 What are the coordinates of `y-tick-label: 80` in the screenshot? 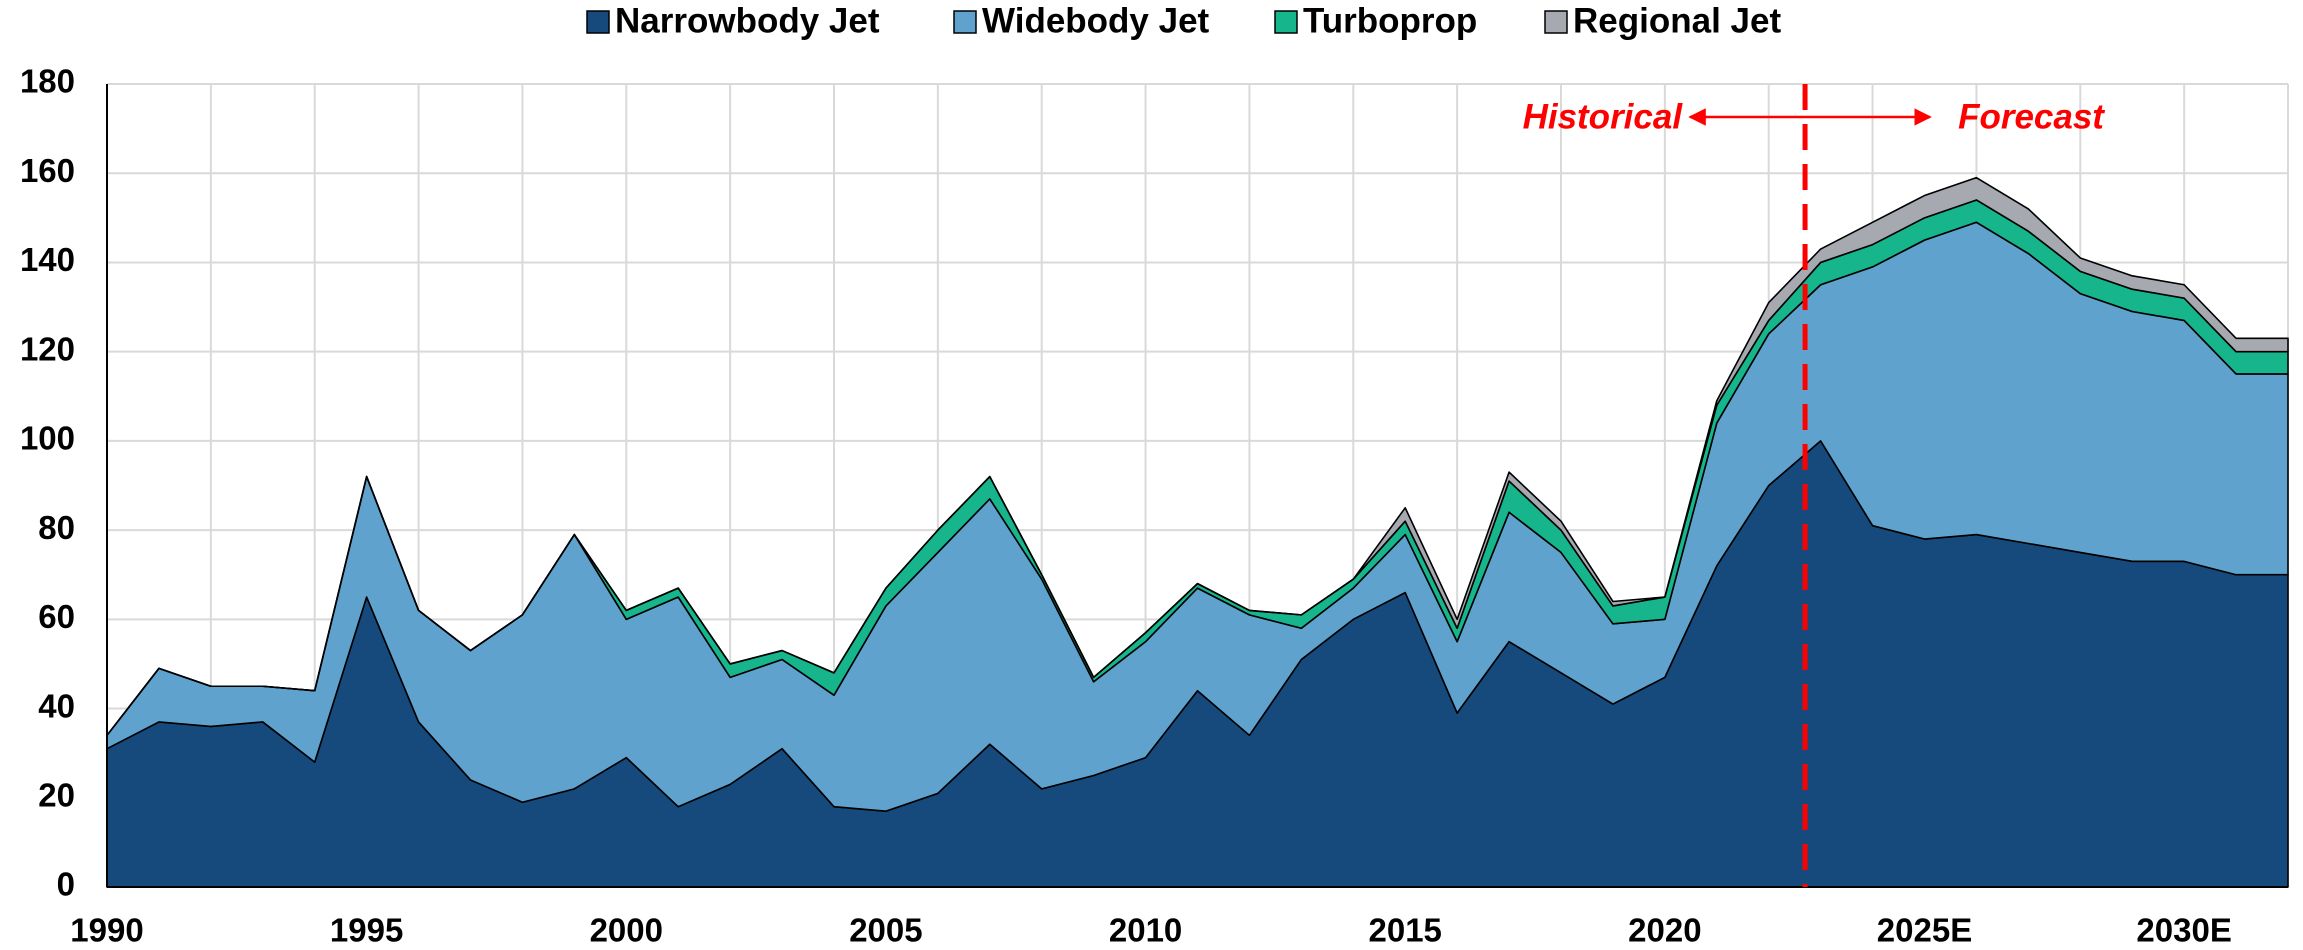 It's located at (56, 527).